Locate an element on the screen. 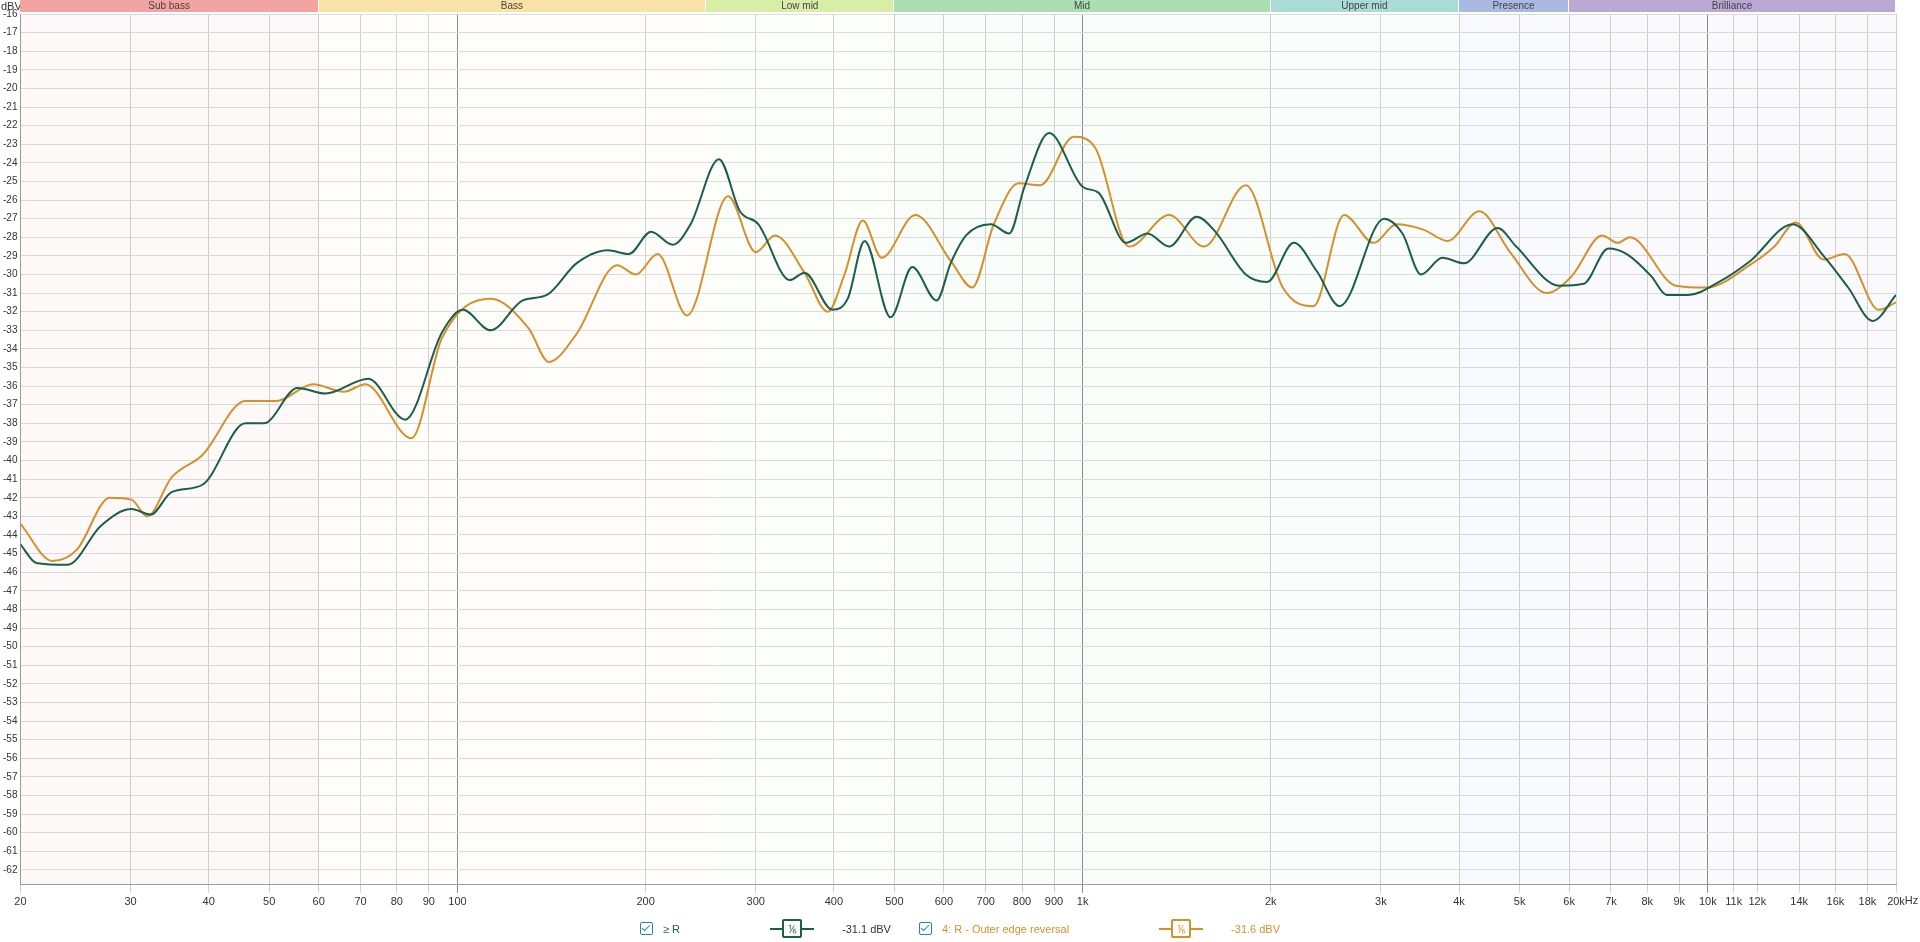 Image resolution: width=1920 pixels, height=942 pixels. y-tick-label: -17 is located at coordinates (10, 32).